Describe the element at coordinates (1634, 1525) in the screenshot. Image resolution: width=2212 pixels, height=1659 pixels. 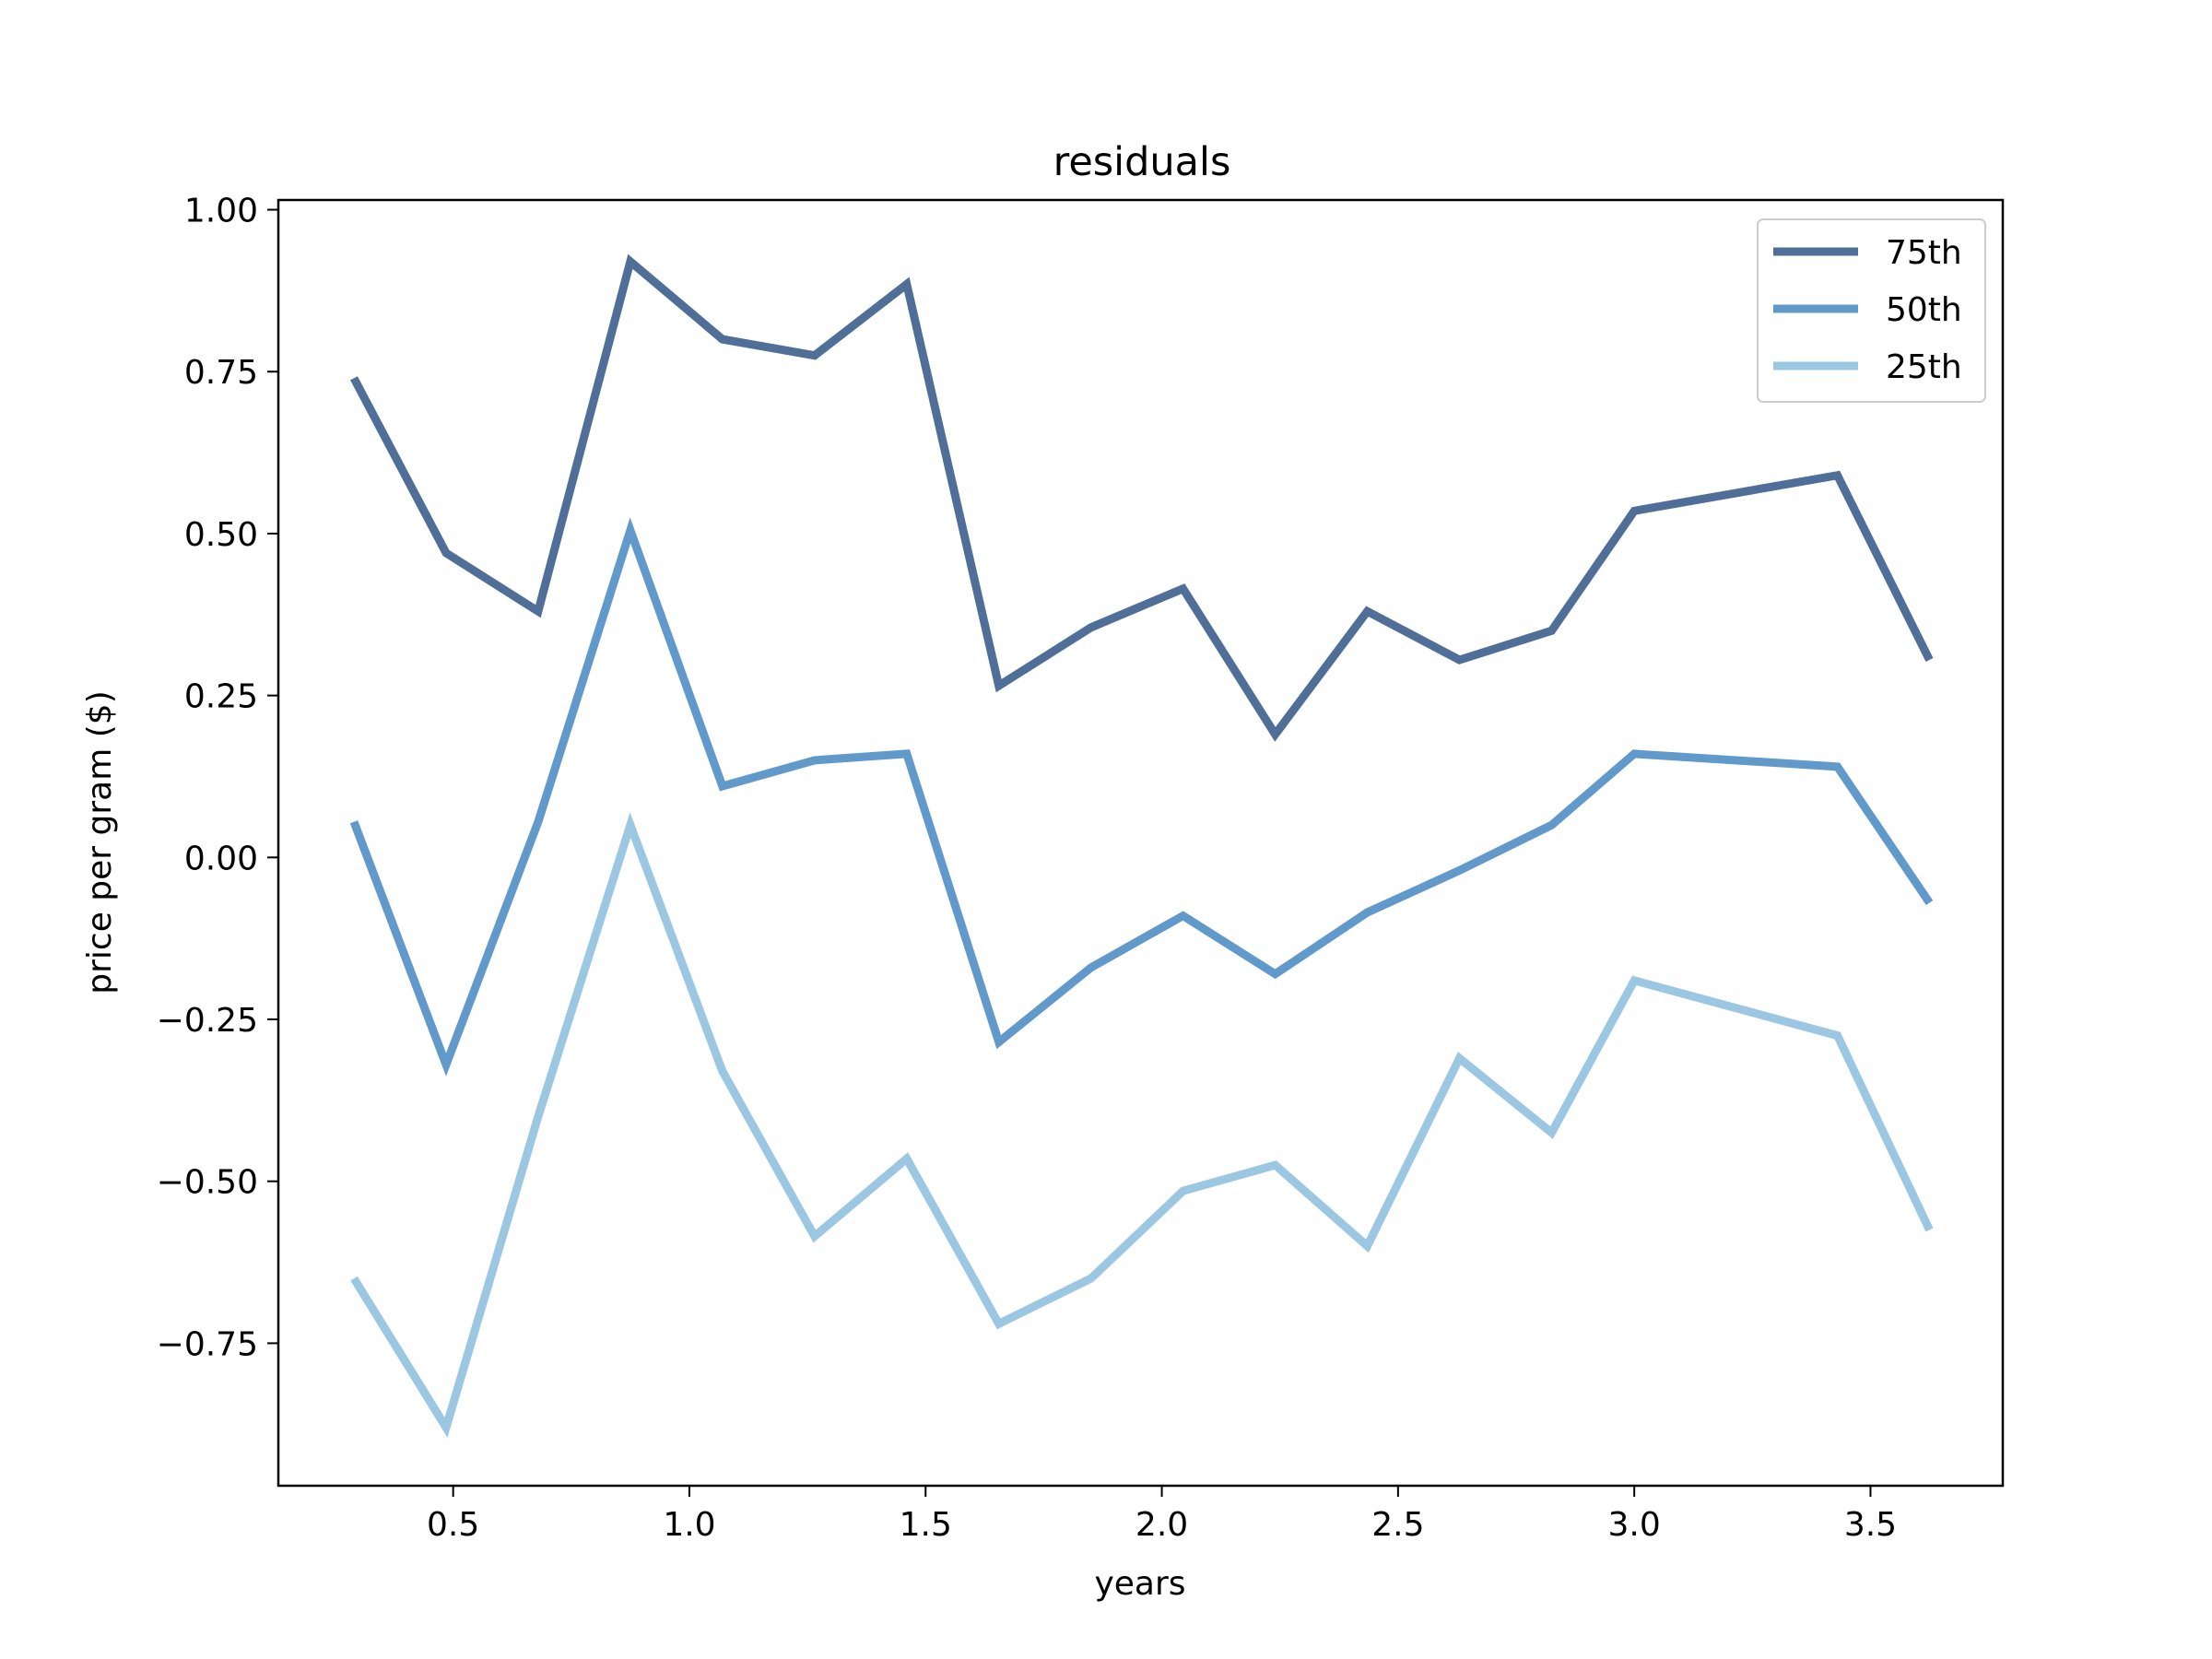
I see `x-tick-label: 3.0` at that location.